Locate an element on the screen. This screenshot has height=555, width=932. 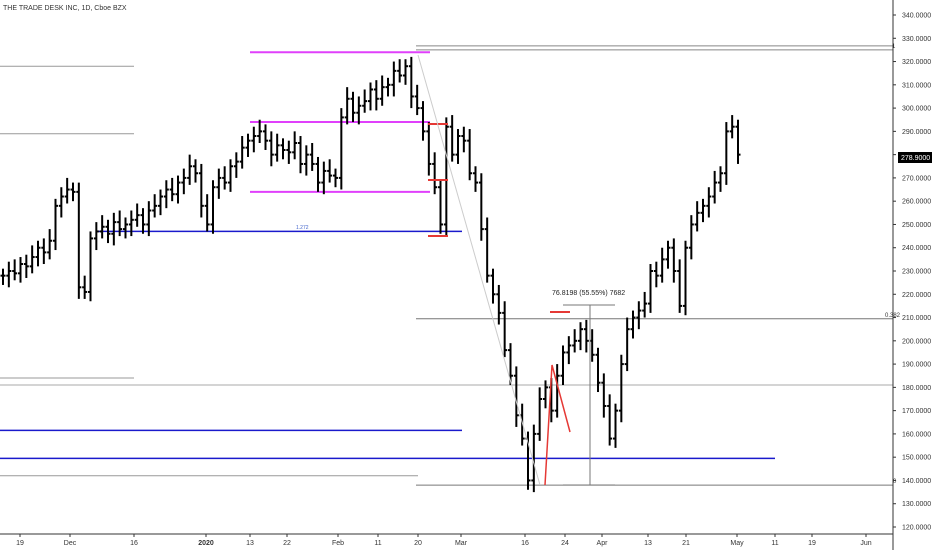
price-tick-label: 330.0000 is located at coordinates (916, 39).